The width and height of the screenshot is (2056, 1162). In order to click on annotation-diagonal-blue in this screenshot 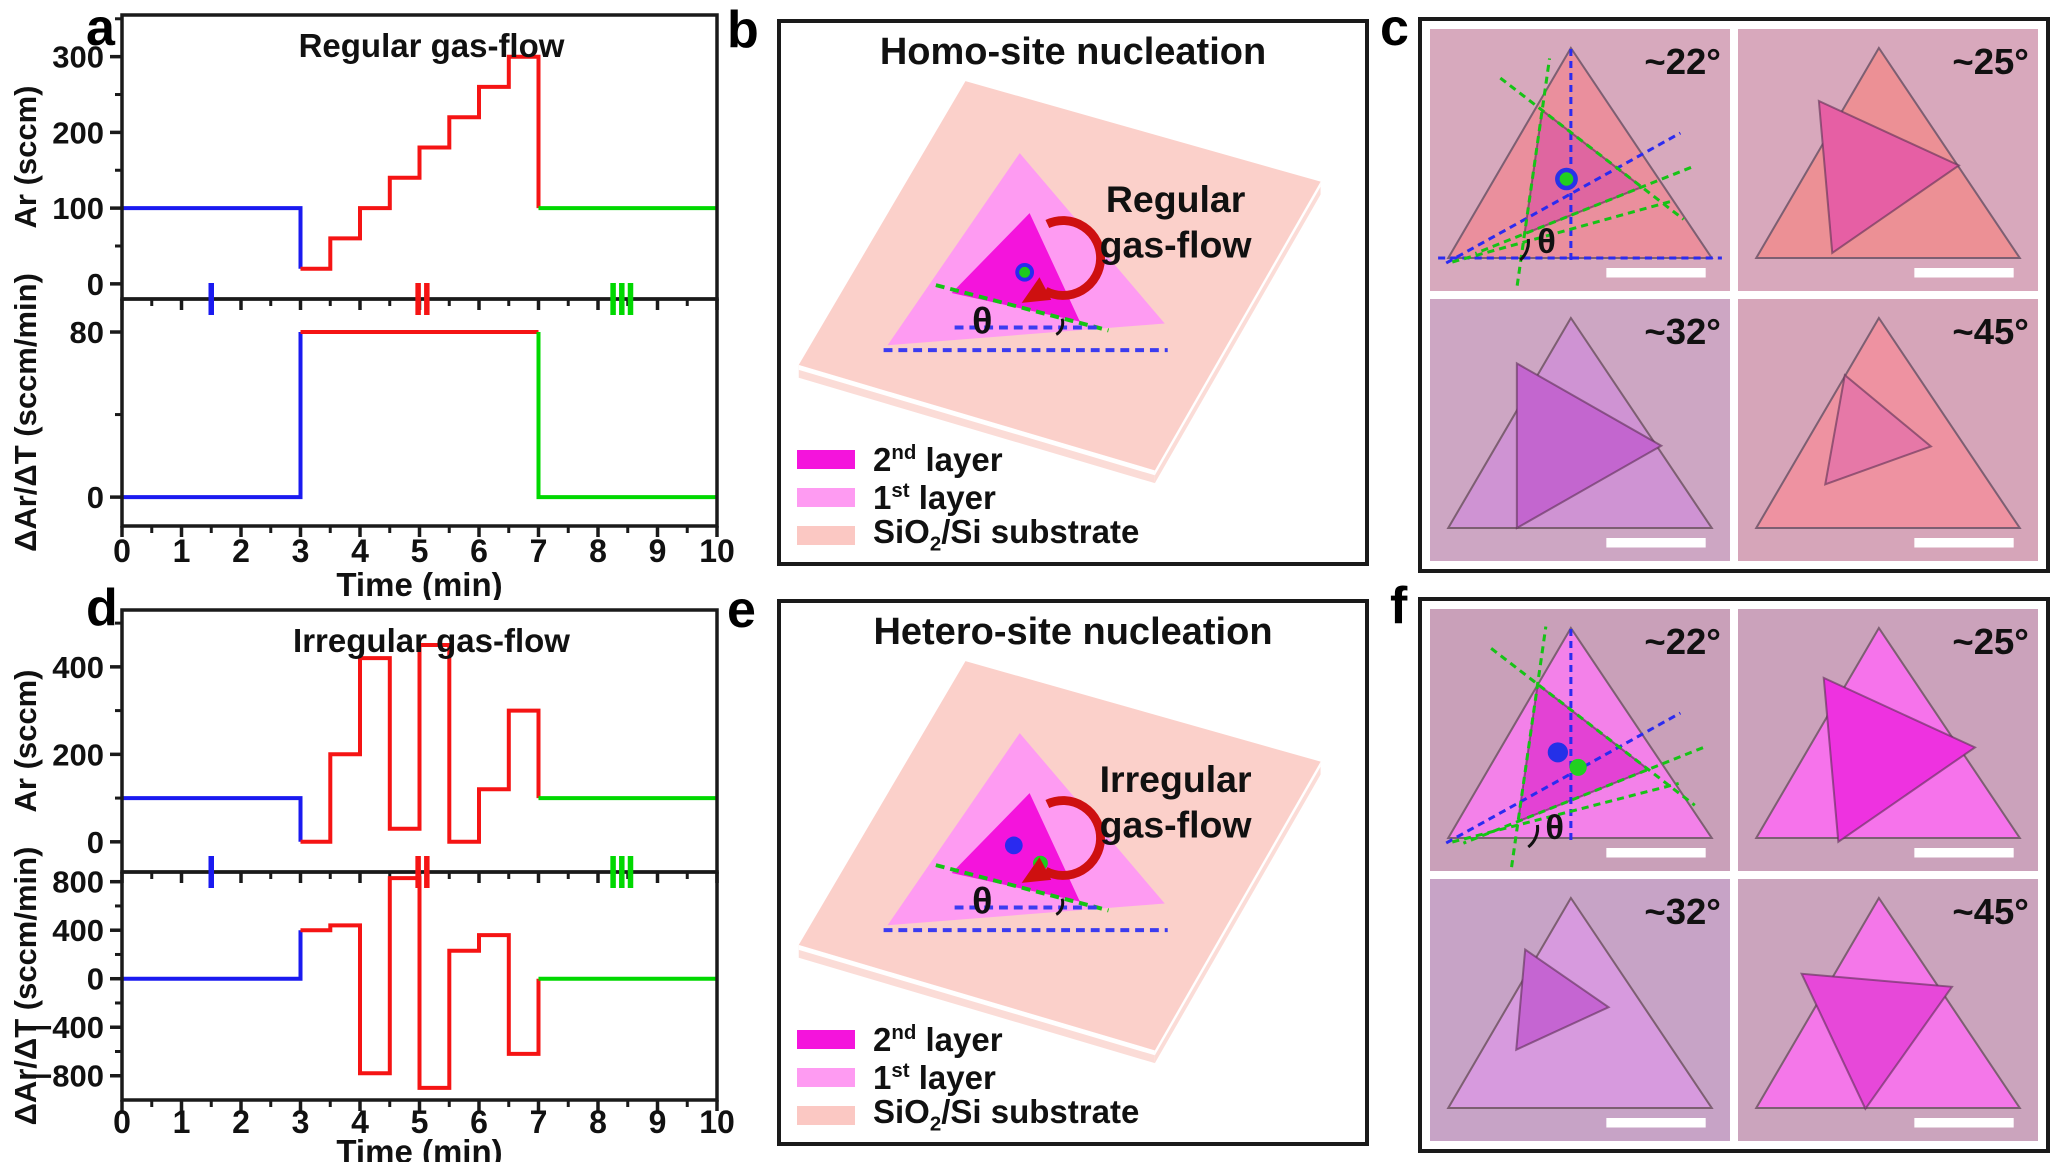, I will do `click(1563, 778)`.